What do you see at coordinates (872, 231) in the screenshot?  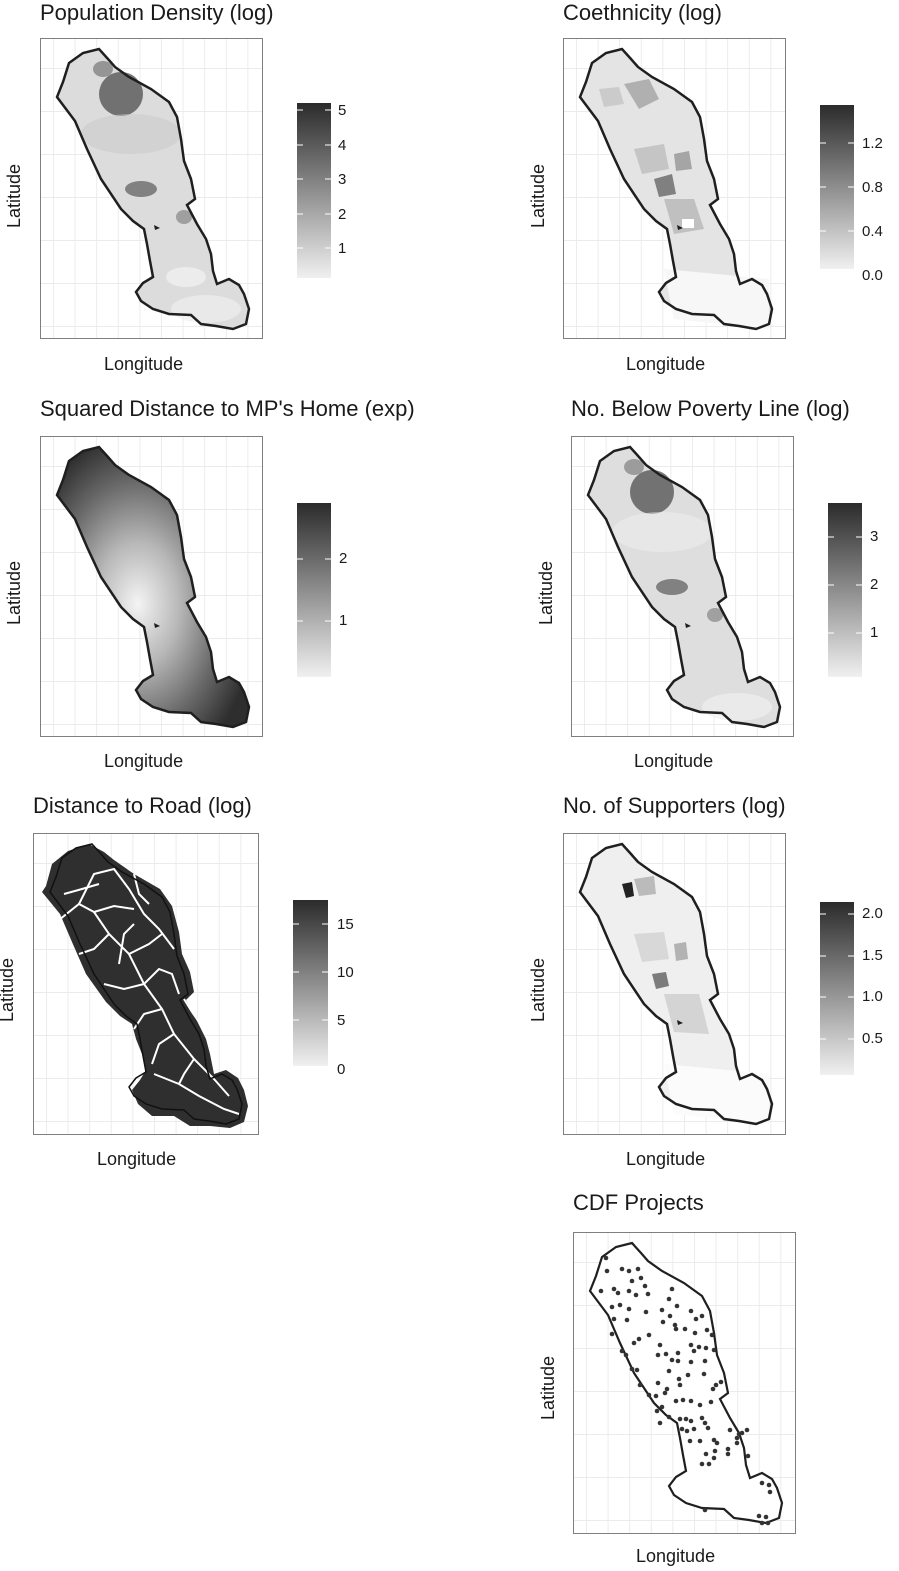 I see `legend-tick: 0.4` at bounding box center [872, 231].